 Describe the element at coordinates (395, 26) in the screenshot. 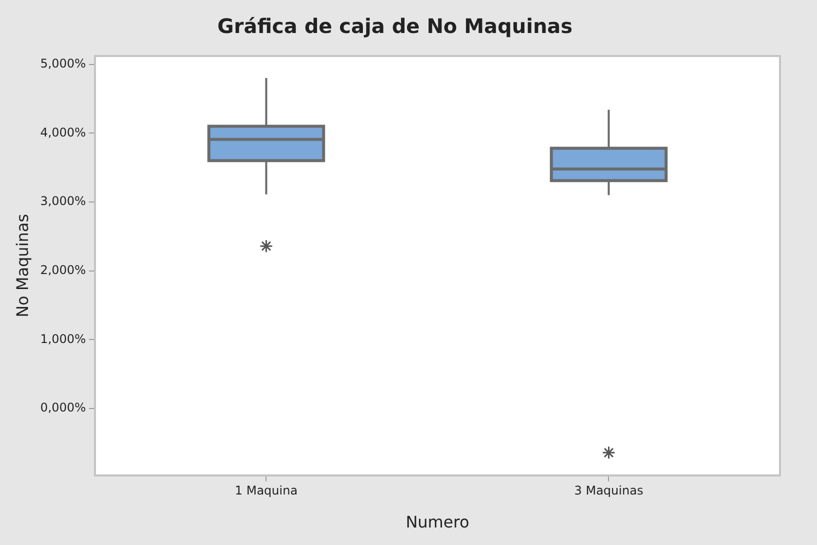

I see `chart-title: Gráfica de caja de No Maquinas` at that location.